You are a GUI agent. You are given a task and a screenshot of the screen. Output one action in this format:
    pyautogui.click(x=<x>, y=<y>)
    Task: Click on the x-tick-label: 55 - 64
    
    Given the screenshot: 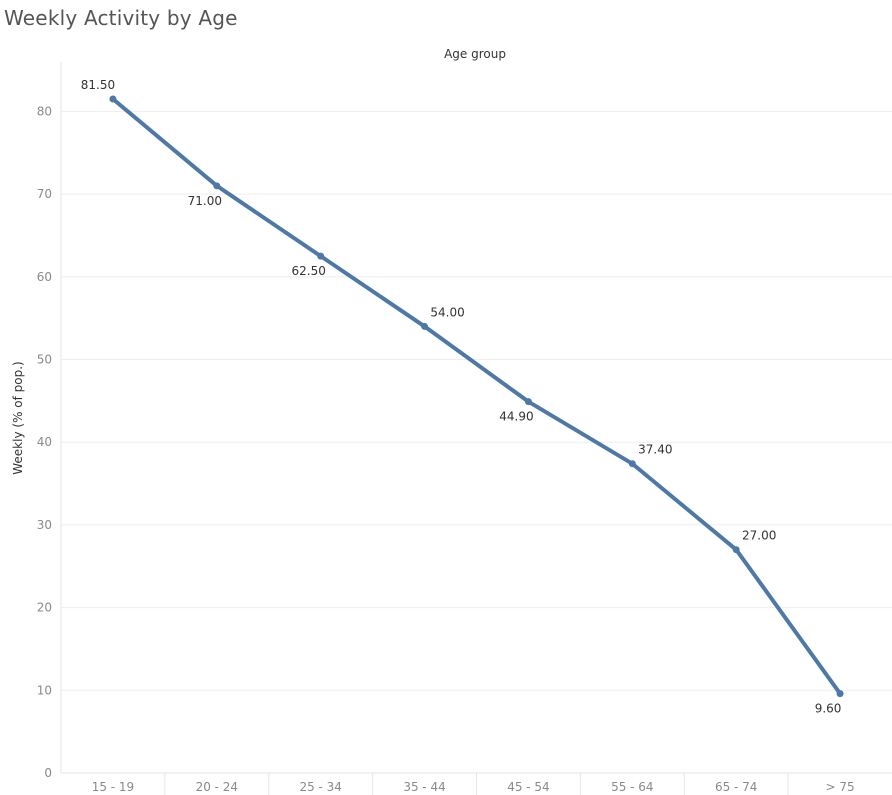 What is the action you would take?
    pyautogui.click(x=632, y=787)
    